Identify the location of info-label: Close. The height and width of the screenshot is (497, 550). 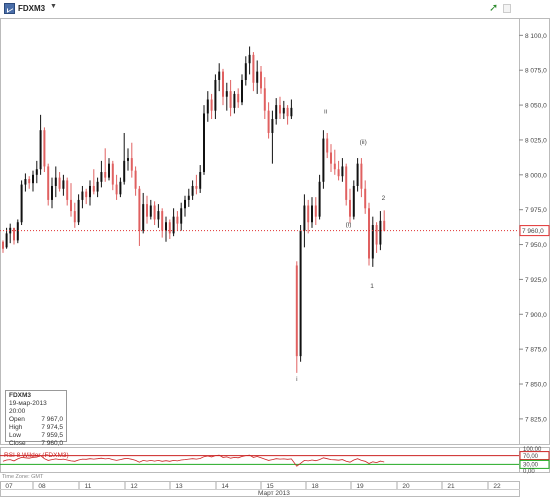
(17, 443).